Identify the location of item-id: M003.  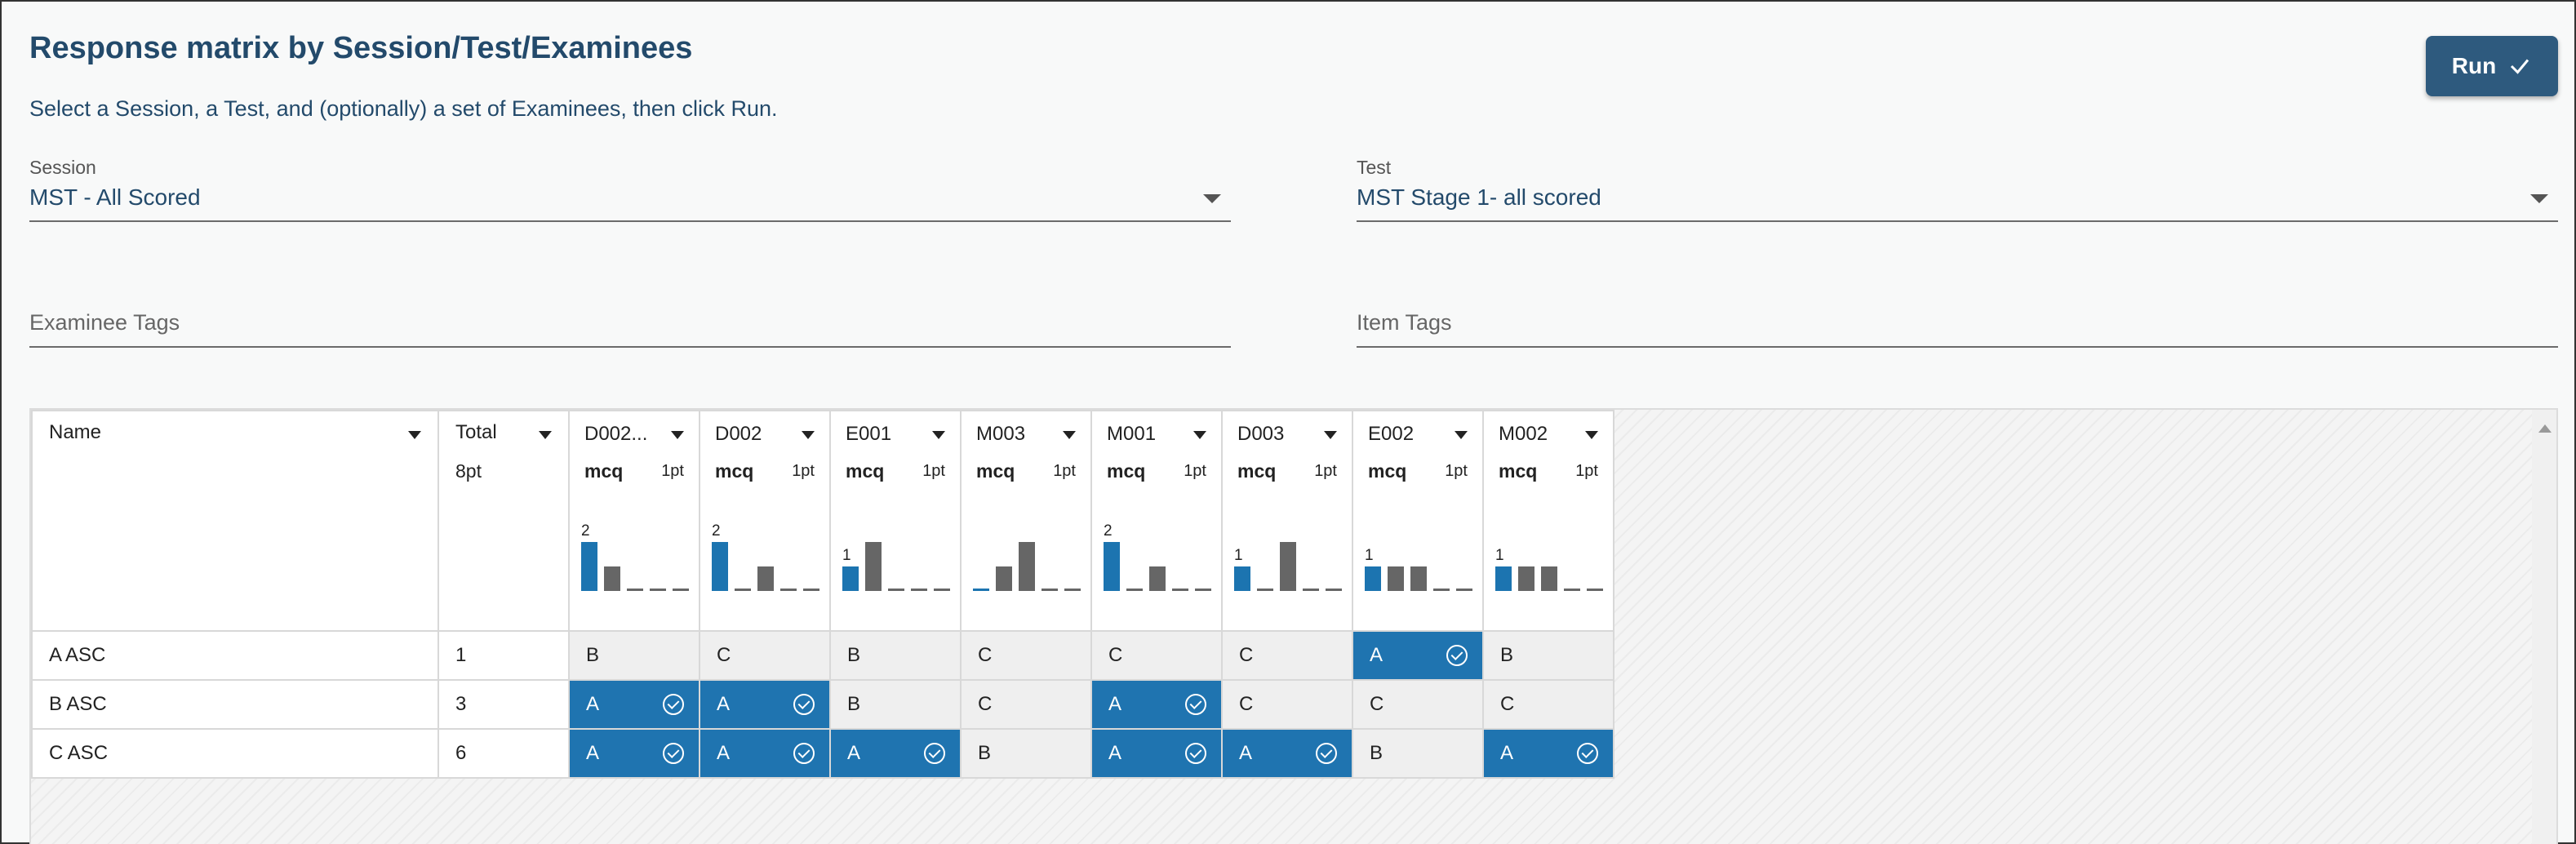
(1001, 434).